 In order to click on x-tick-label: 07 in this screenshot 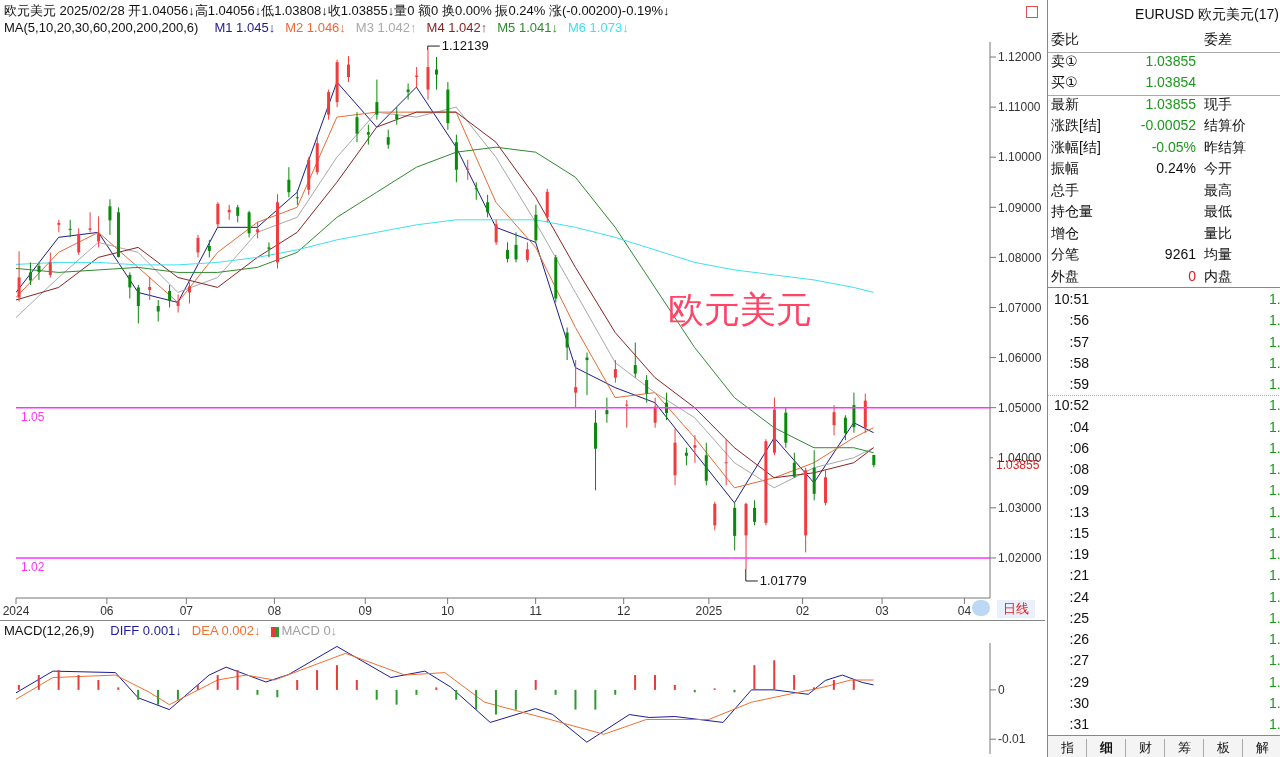, I will do `click(186, 610)`.